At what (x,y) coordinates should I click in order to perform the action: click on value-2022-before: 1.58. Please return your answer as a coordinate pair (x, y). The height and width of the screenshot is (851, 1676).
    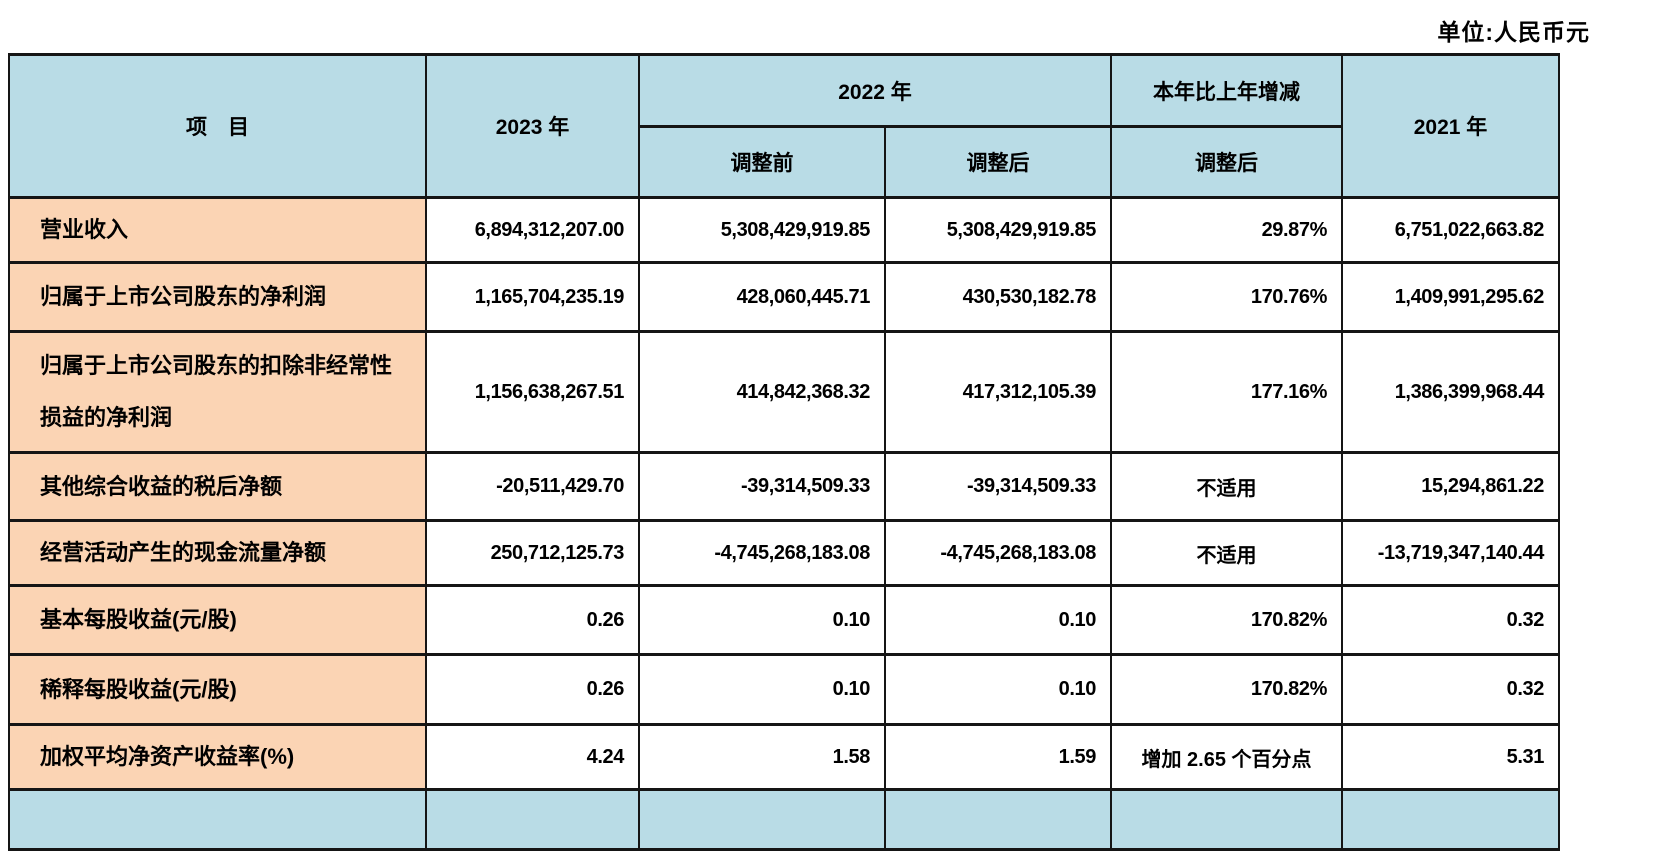
    Looking at the image, I should click on (762, 757).